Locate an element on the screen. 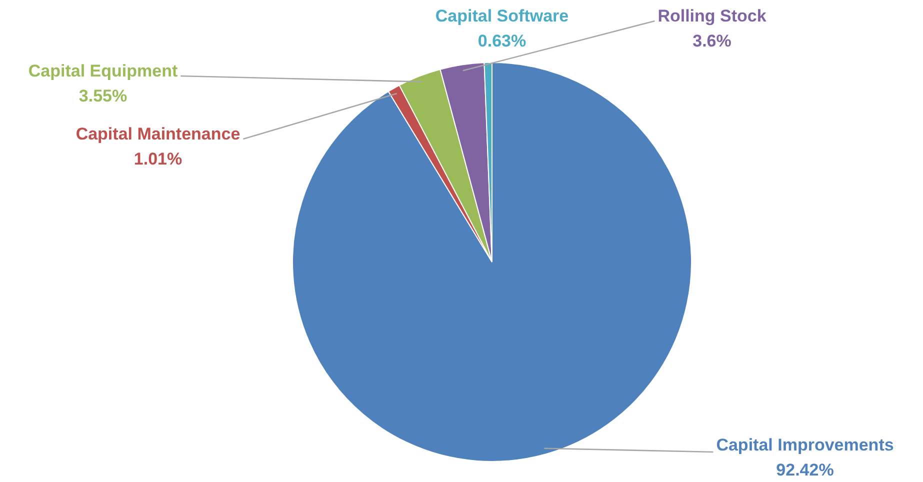 Image resolution: width=923 pixels, height=482 pixels. slice-label: Capital Software is located at coordinates (502, 16).